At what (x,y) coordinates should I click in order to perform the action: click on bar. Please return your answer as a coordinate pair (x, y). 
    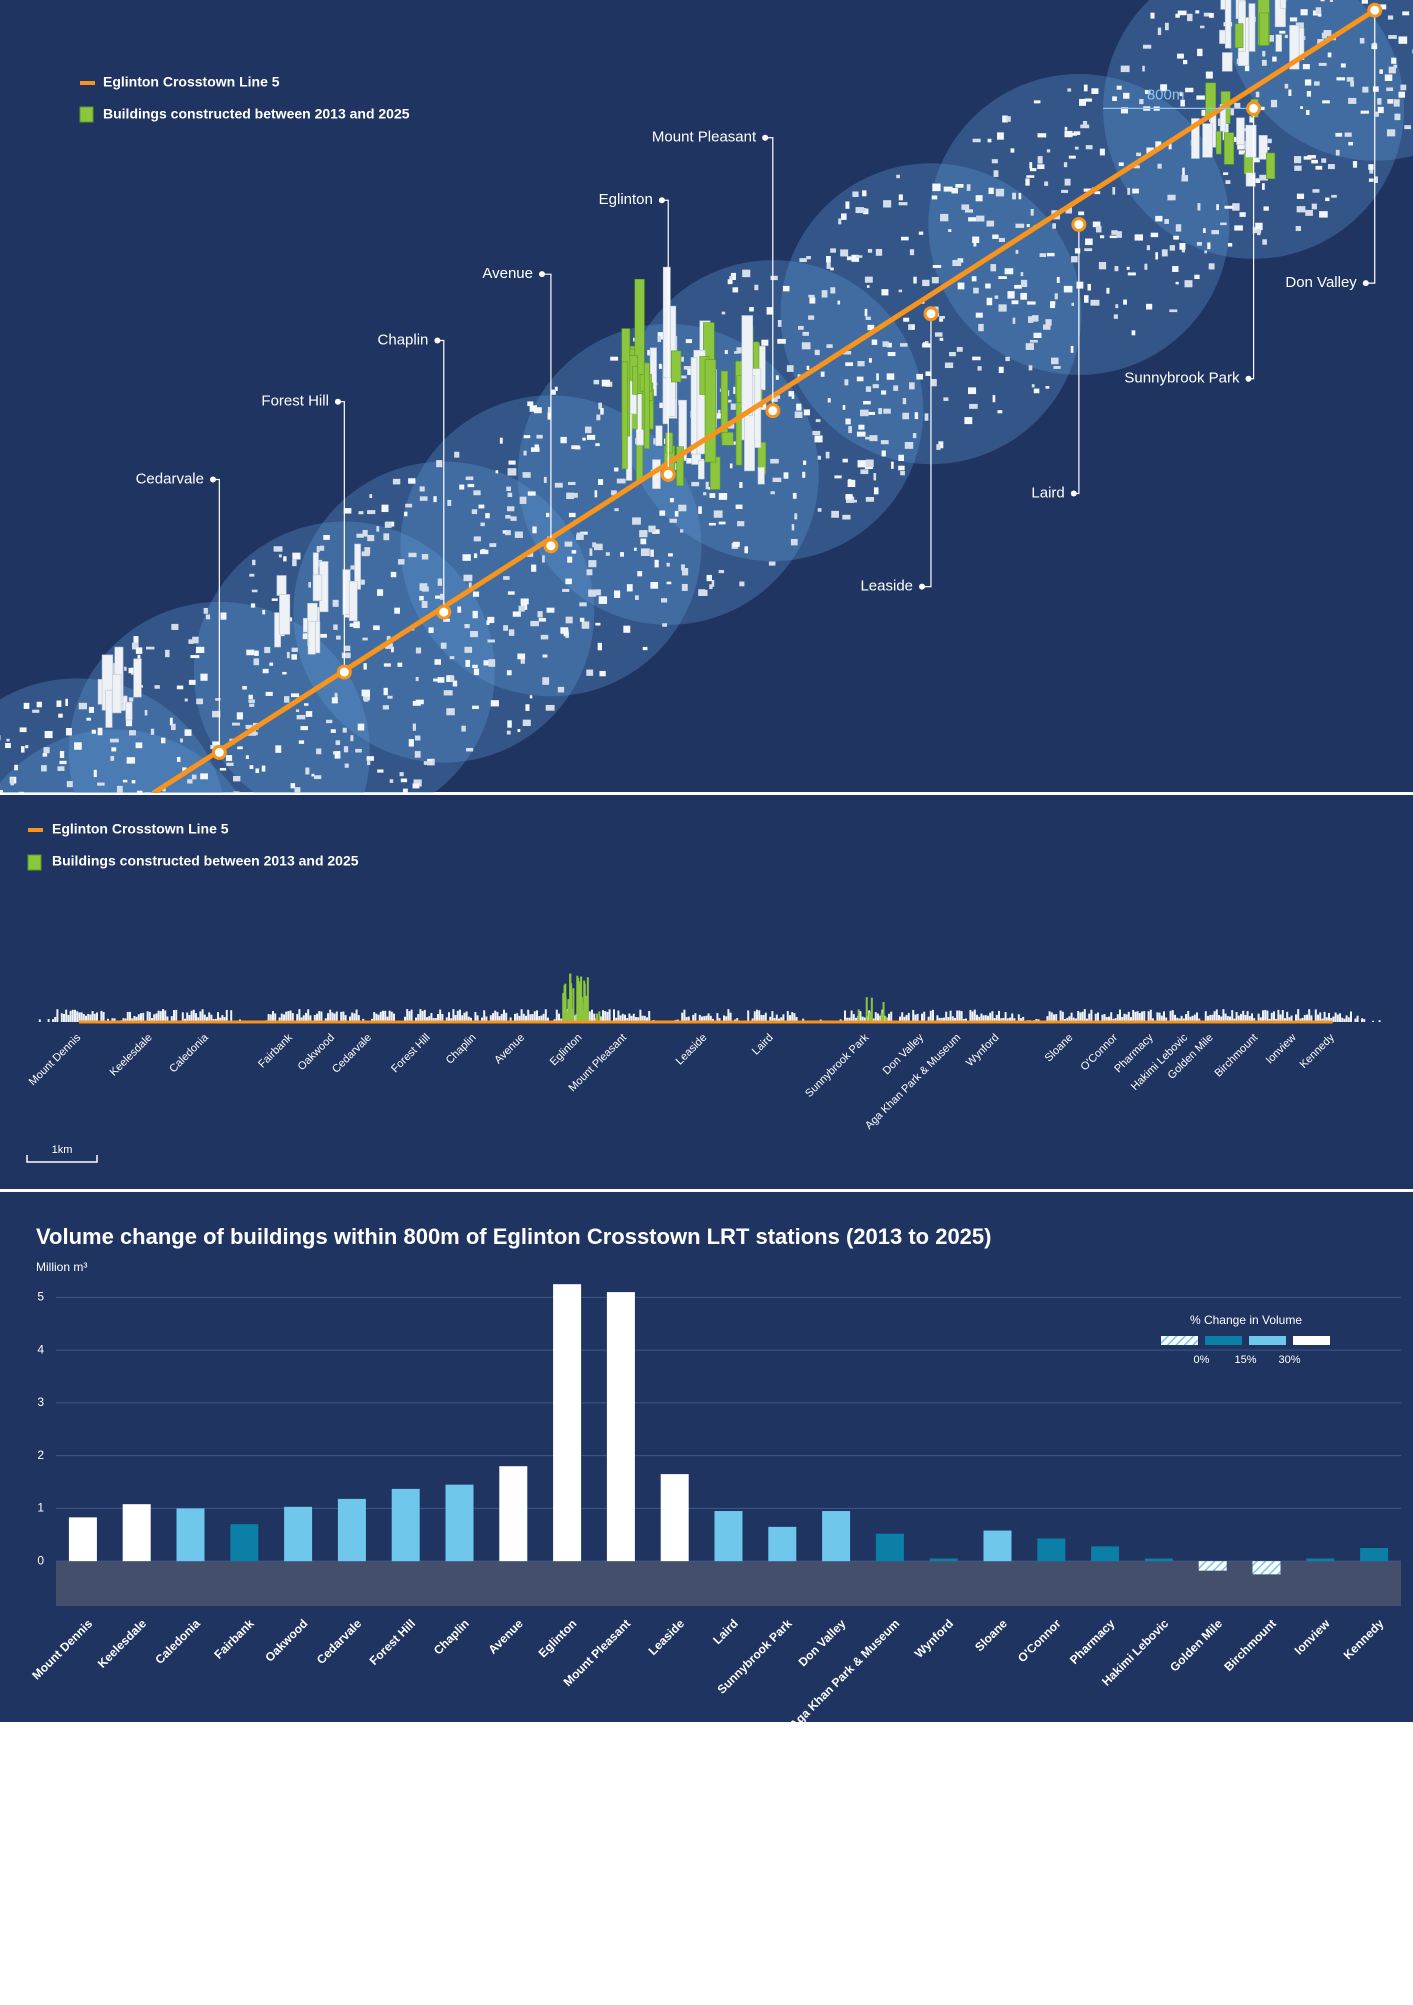
    Looking at the image, I should click on (244, 1543).